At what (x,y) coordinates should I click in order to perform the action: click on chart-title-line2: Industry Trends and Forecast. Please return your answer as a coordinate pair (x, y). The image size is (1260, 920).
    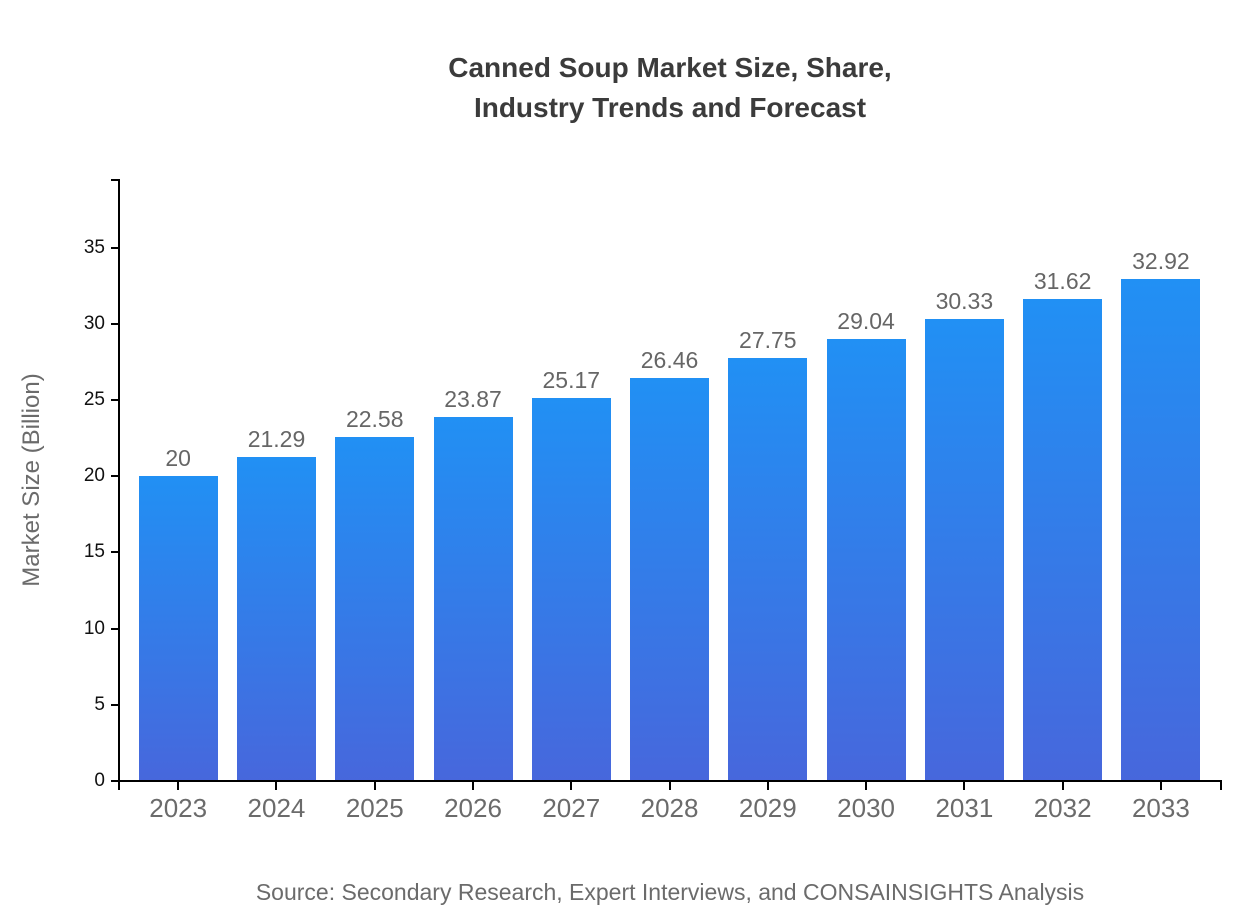
    Looking at the image, I should click on (670, 107).